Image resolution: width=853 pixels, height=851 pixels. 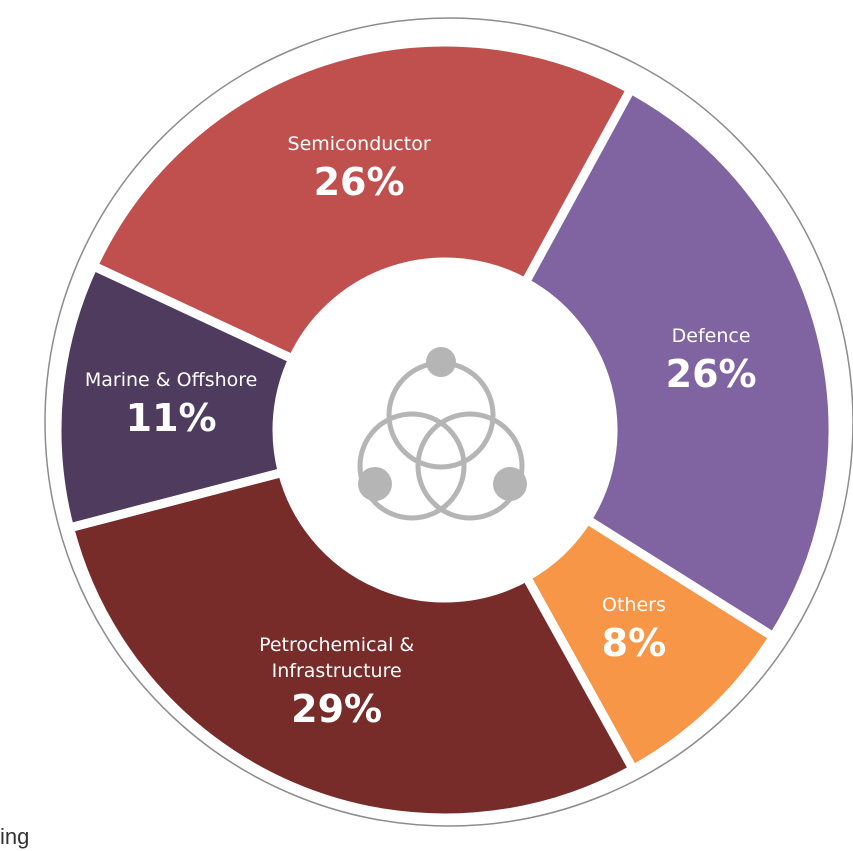 What do you see at coordinates (337, 683) in the screenshot?
I see `slice-label: Petrochemical & Infrastructure 29%` at bounding box center [337, 683].